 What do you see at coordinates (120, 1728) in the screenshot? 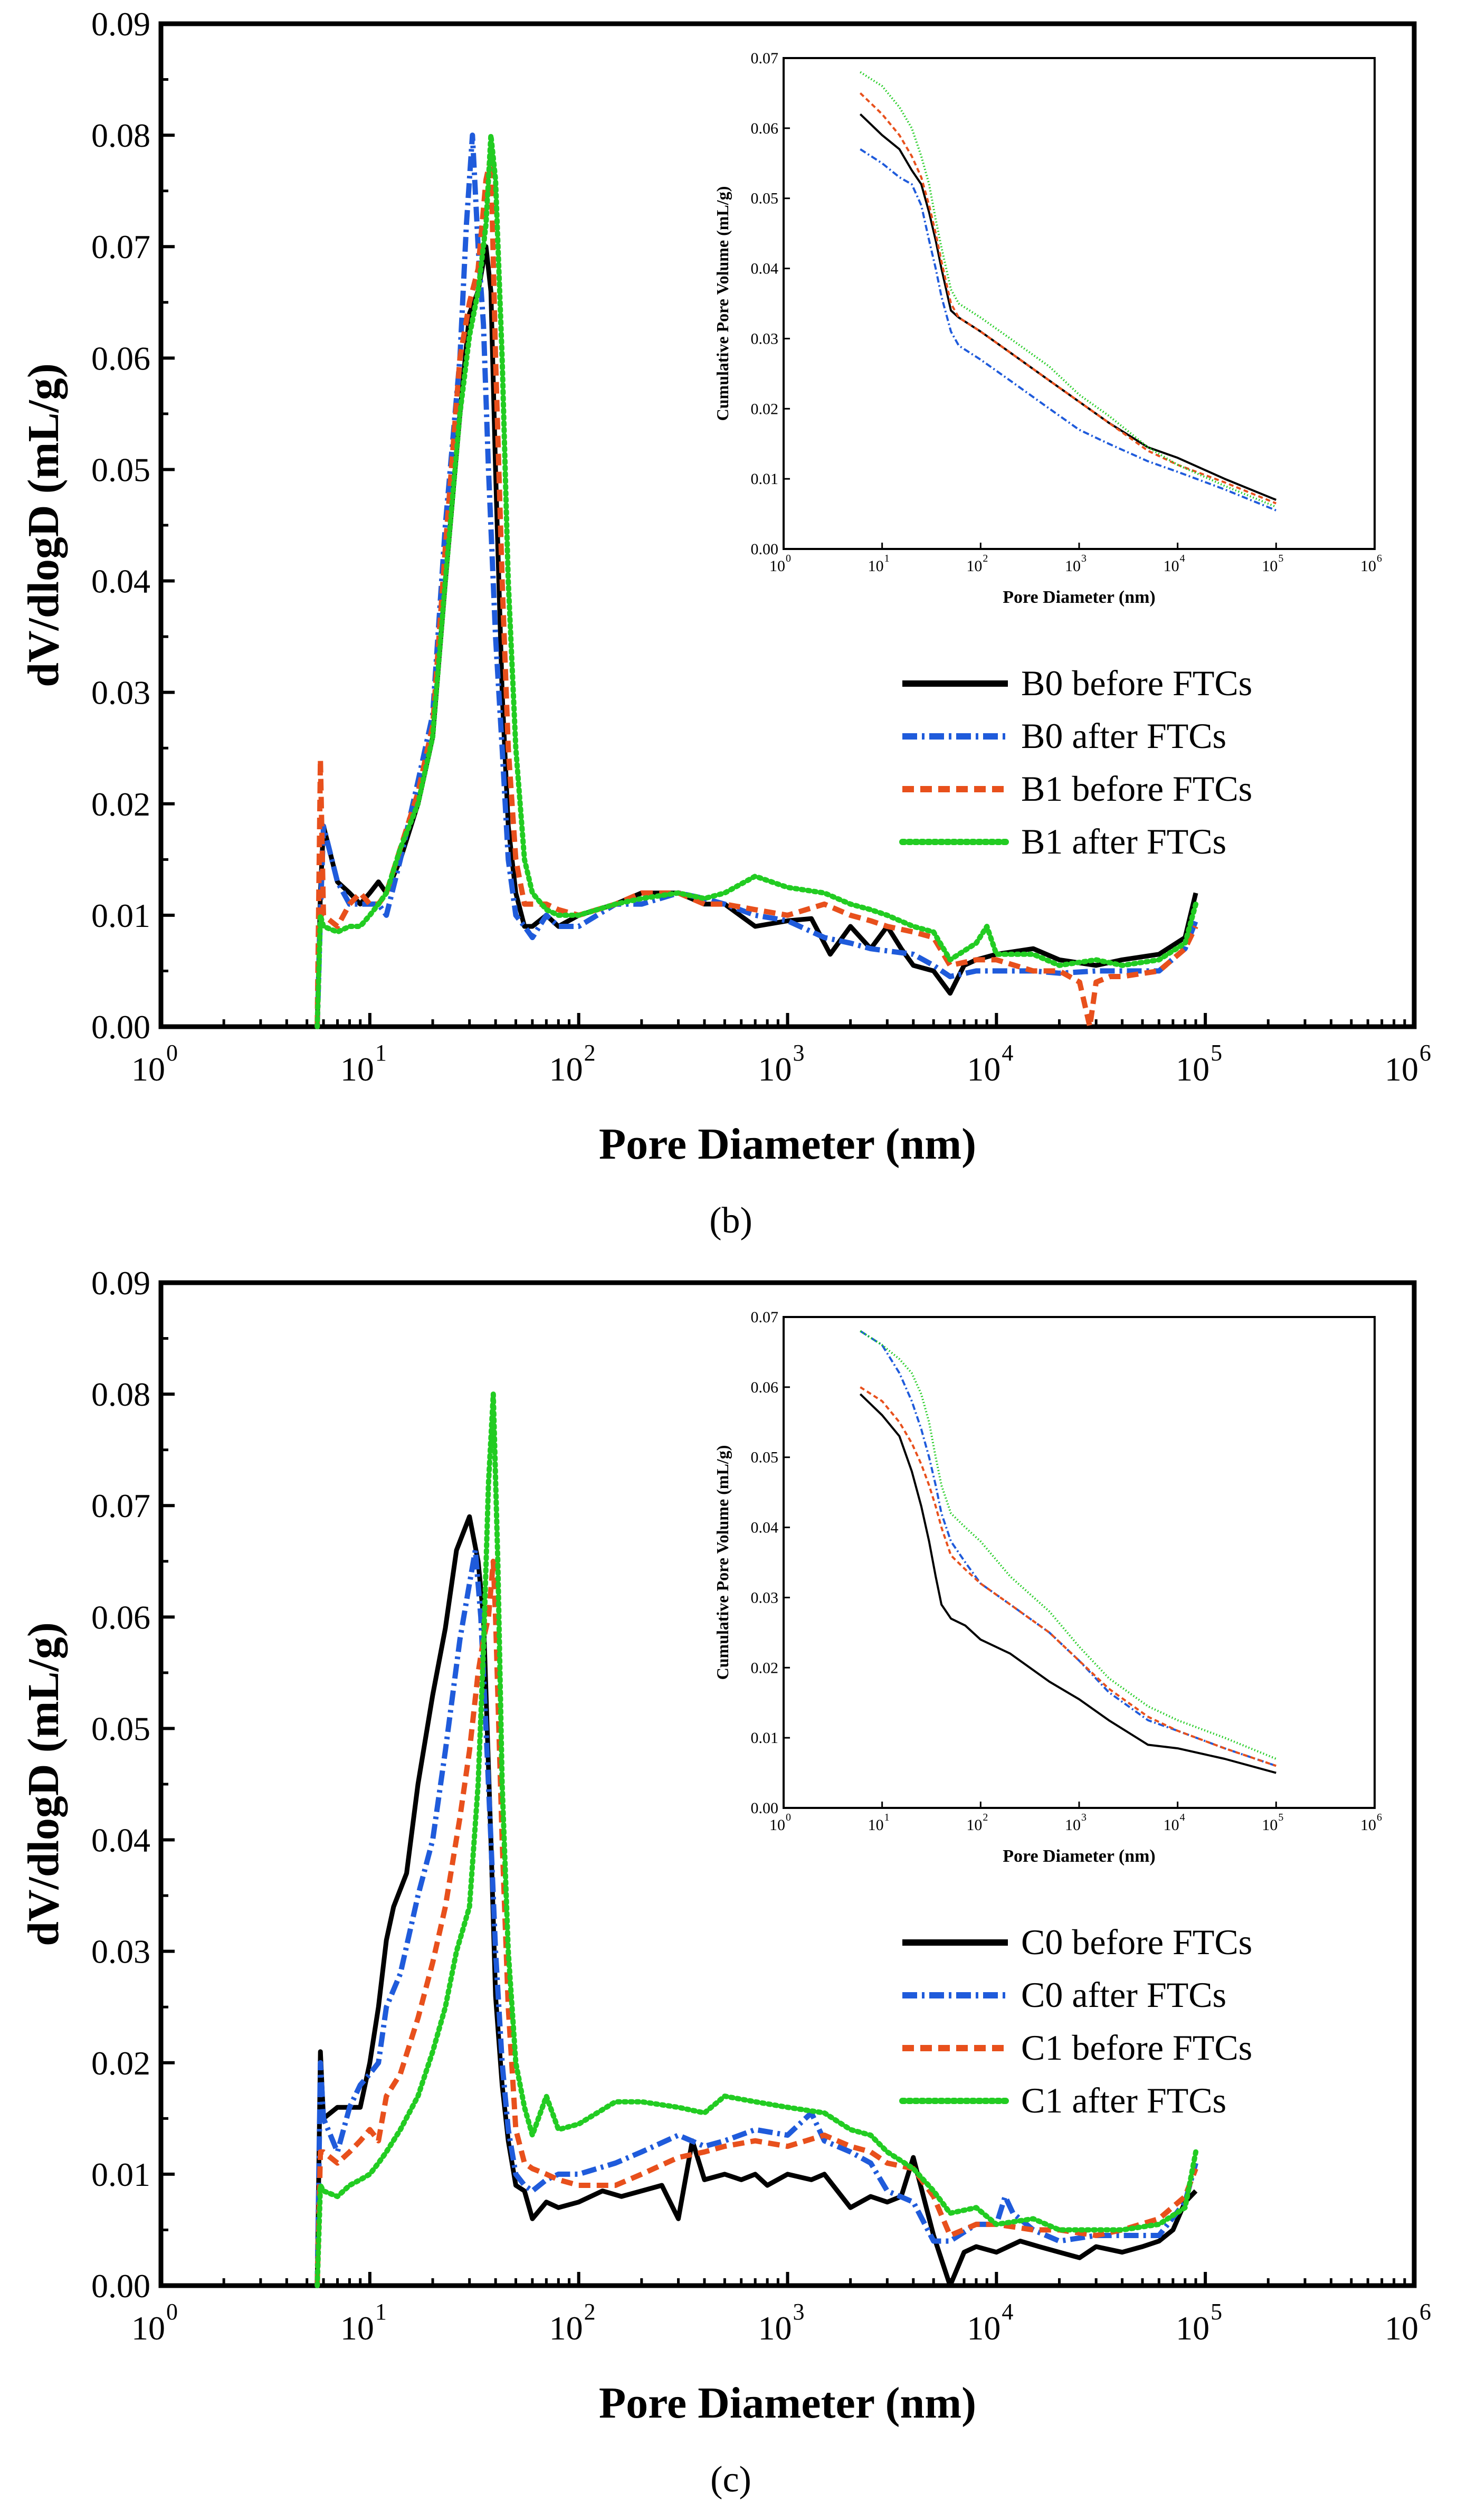
I see `y-tick-label: 0.05` at bounding box center [120, 1728].